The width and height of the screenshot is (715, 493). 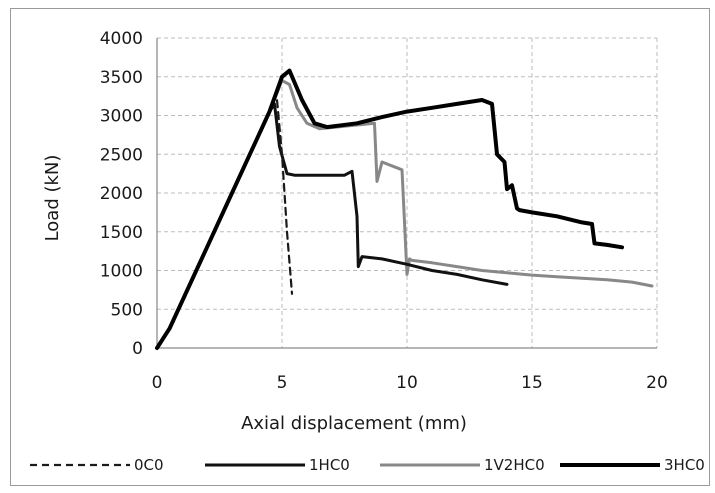 I want to click on y-tick-label: 500, so click(x=127, y=310).